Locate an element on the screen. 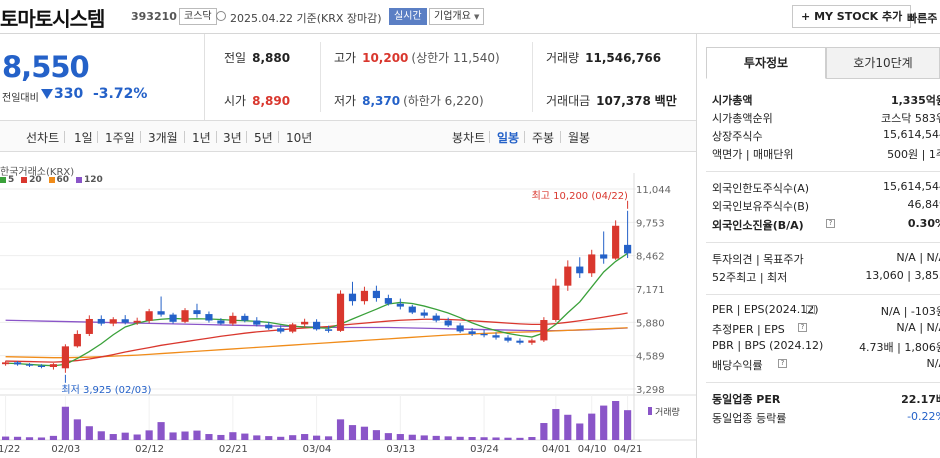  company-overview-button: 기업개요 ▼ is located at coordinates (457, 16).